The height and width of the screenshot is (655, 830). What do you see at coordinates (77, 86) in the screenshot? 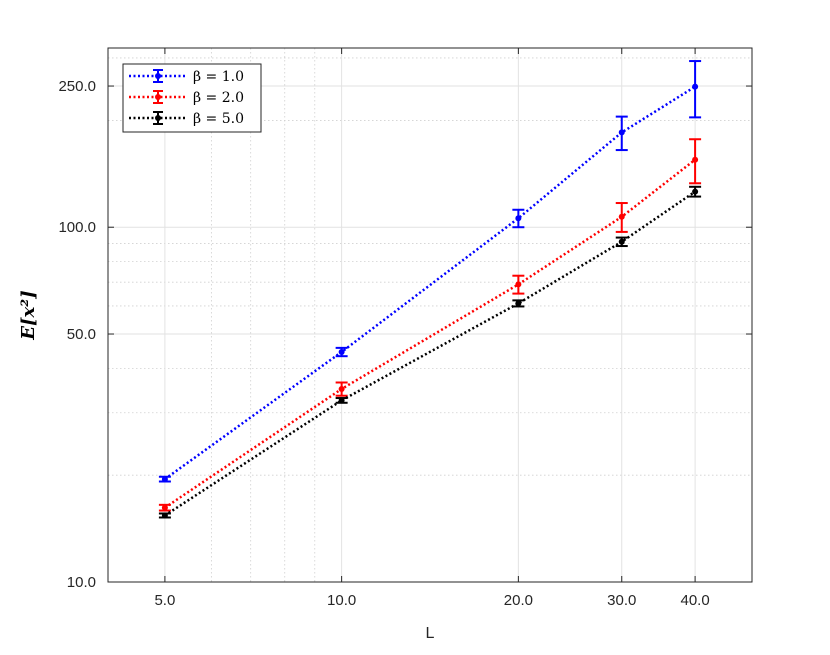
I see `y-tick-label: 250.0` at bounding box center [77, 86].